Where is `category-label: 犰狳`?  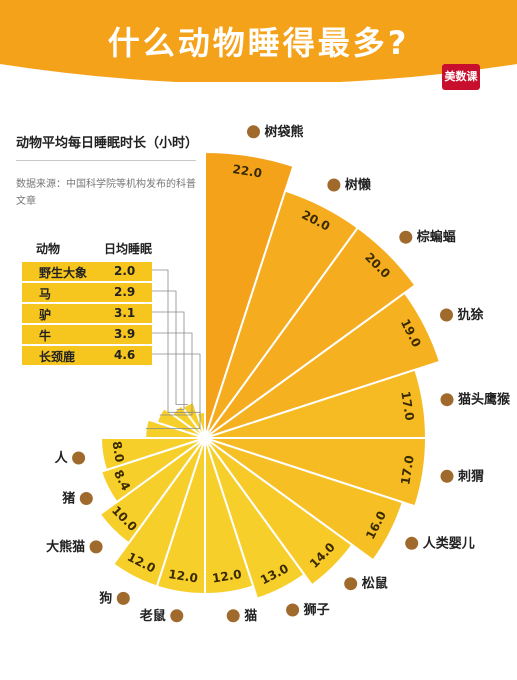
category-label: 犰狳 is located at coordinates (471, 315).